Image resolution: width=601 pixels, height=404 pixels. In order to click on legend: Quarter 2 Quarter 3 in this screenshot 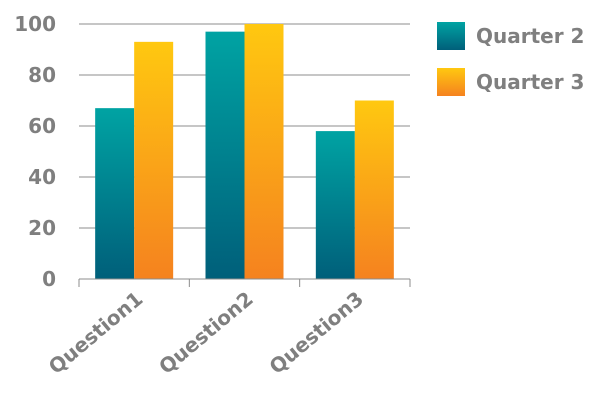, I will do `click(510, 59)`.